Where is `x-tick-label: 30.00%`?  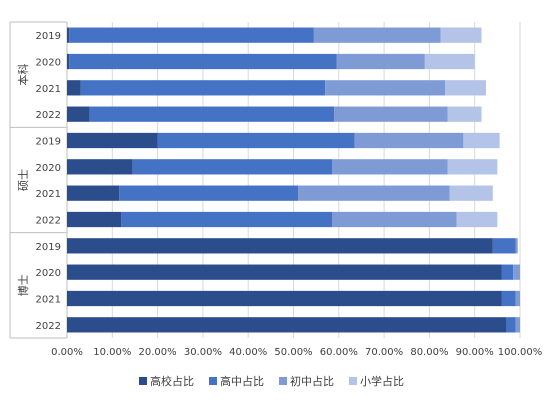
x-tick-label: 30.00% is located at coordinates (203, 352).